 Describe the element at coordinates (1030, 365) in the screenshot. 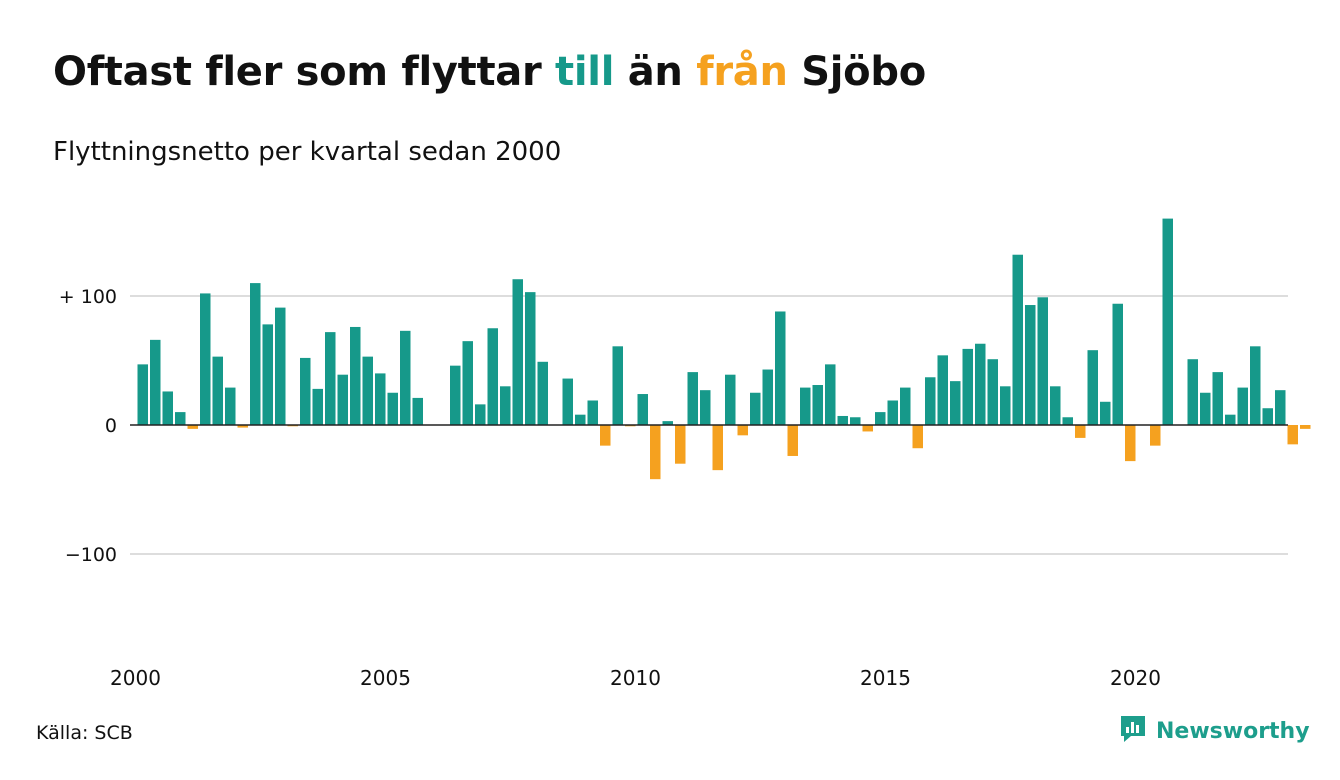

I see `bar-2017-Q4` at that location.